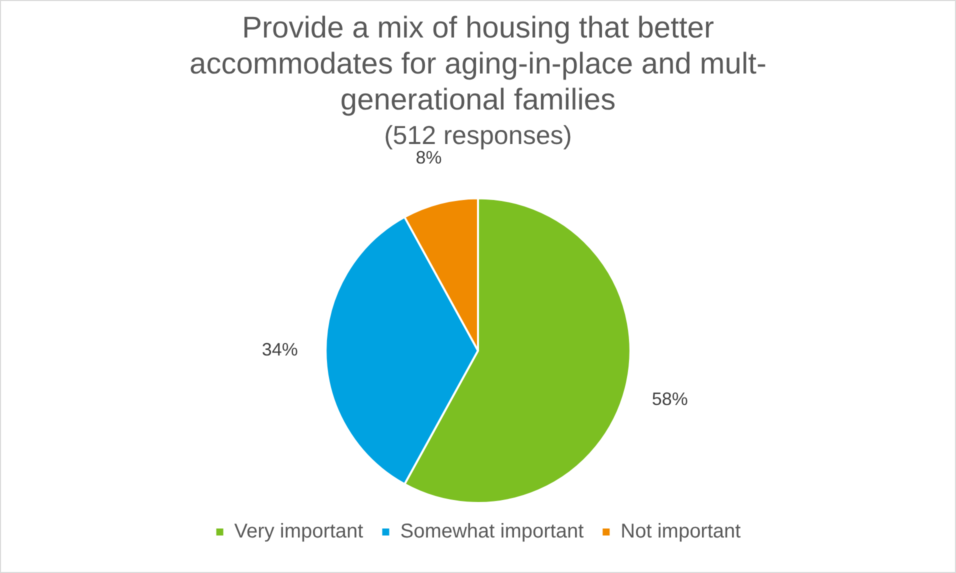 The image size is (956, 573). What do you see at coordinates (299, 531) in the screenshot?
I see `legend-label: Very important` at bounding box center [299, 531].